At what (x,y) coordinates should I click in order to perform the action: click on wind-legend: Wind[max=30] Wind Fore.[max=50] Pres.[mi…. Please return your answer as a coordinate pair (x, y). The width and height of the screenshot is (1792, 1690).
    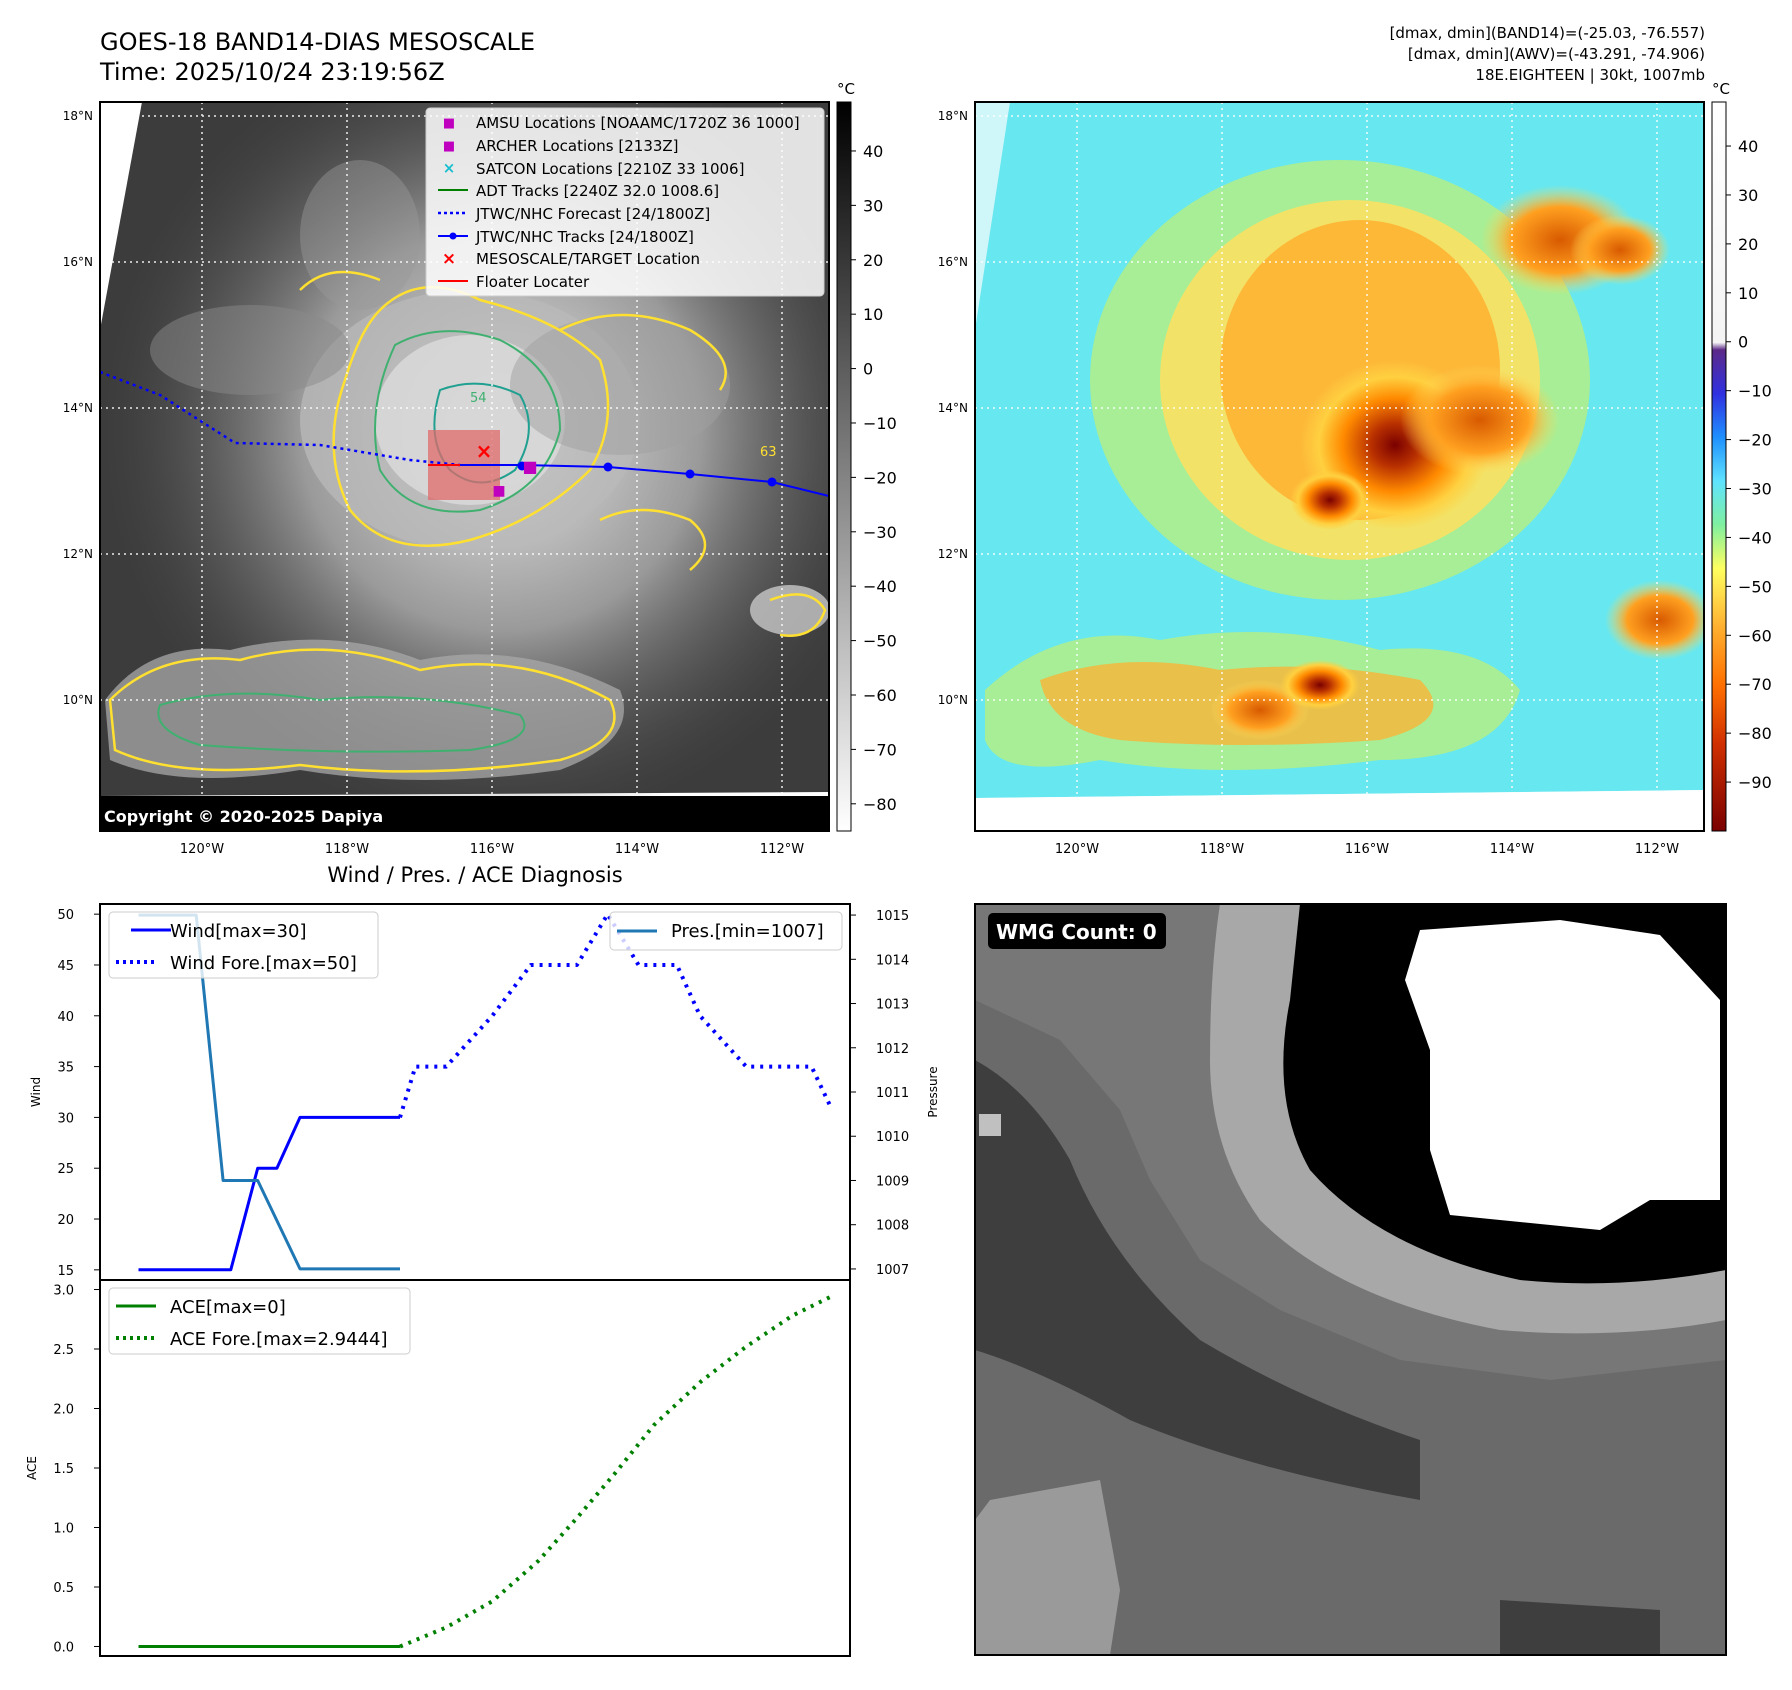
    Looking at the image, I should click on (475, 945).